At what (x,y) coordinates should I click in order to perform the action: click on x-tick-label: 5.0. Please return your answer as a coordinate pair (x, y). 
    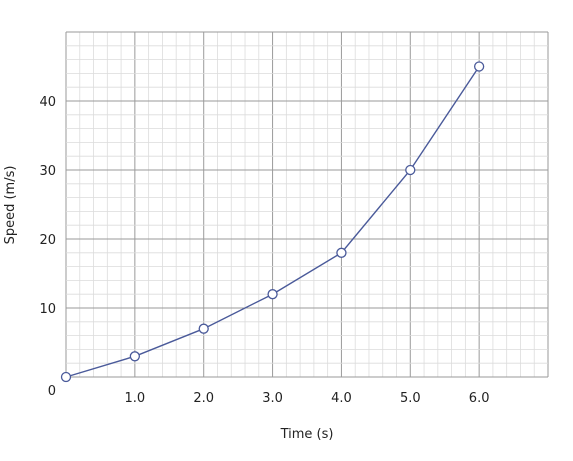
    Looking at the image, I should click on (410, 398).